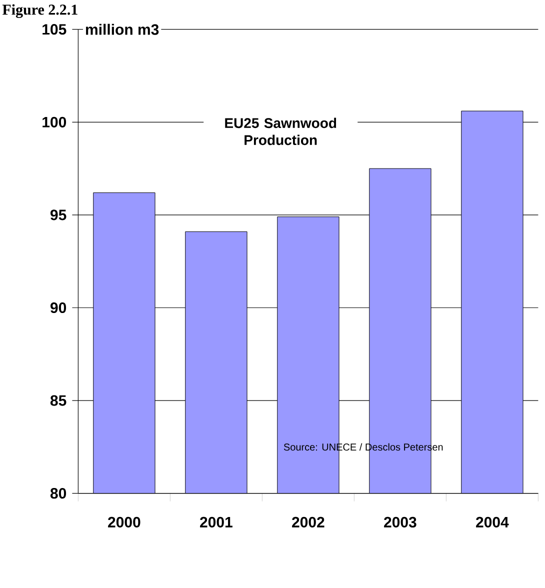 The image size is (545, 588). I want to click on y-tick-label: 105, so click(54, 29).